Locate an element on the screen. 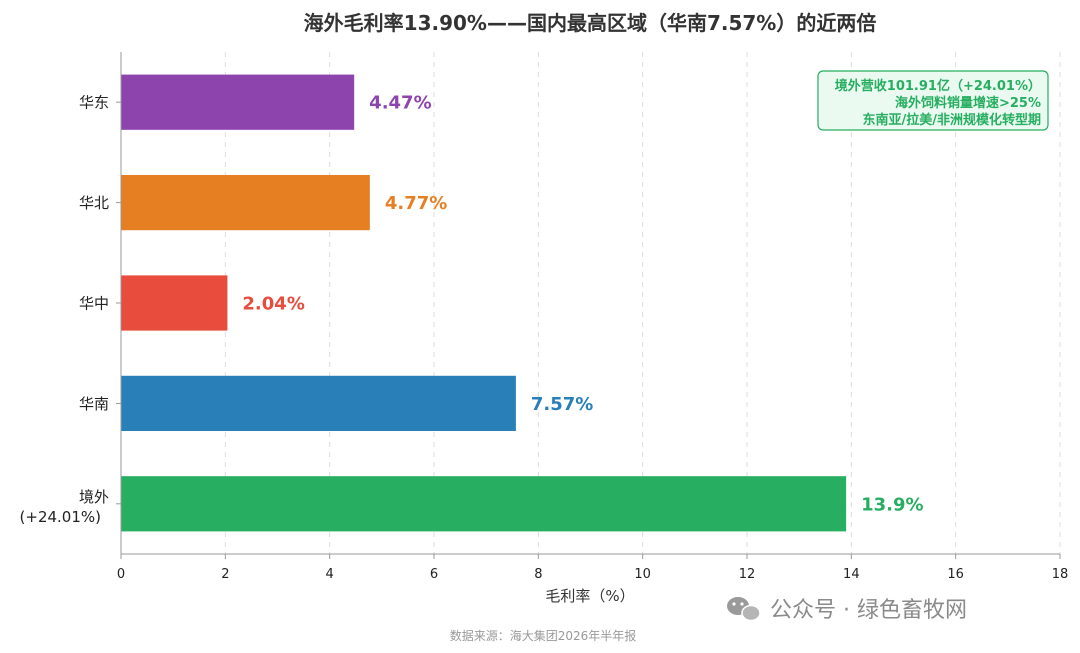  x-tick-label: 2 is located at coordinates (225, 574).